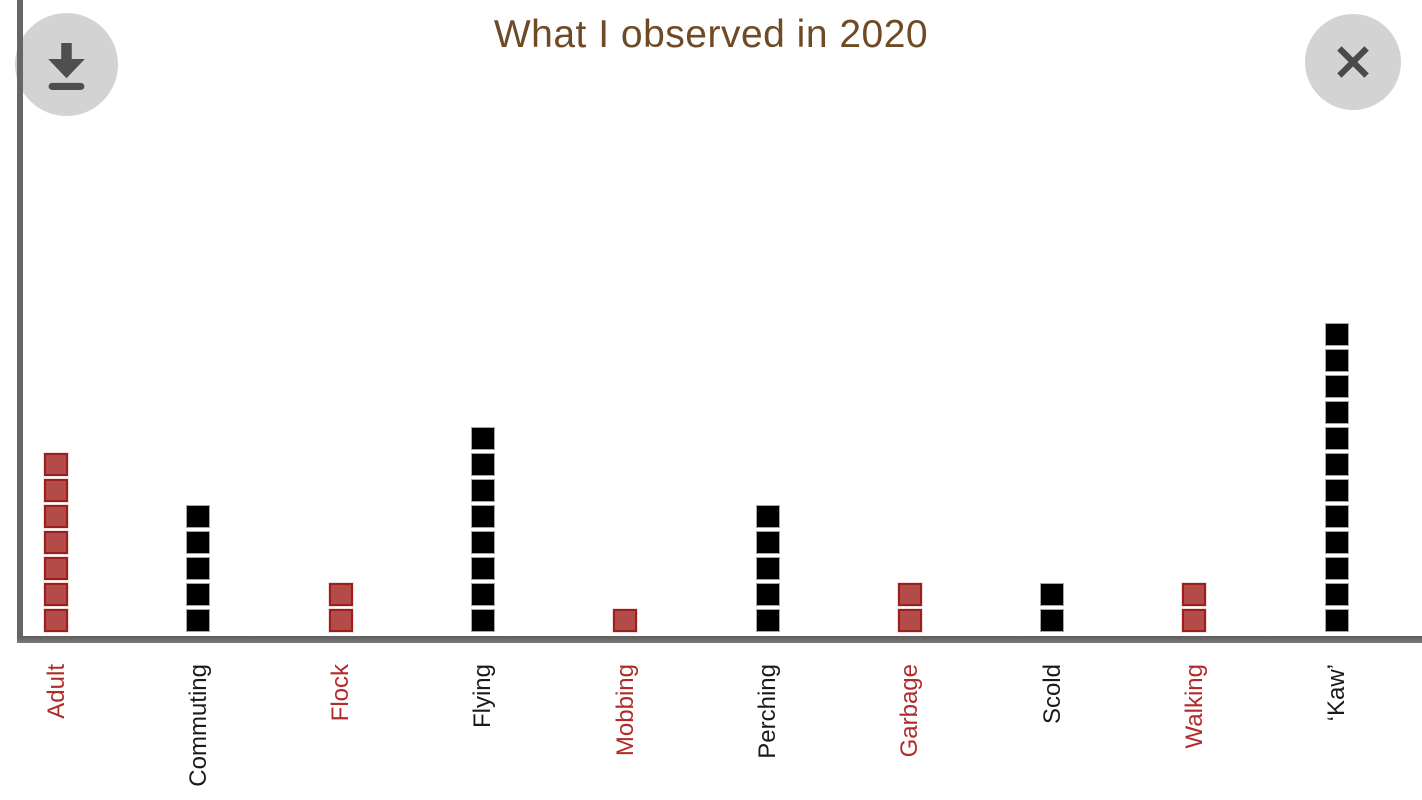 This screenshot has height=800, width=1422. What do you see at coordinates (711, 34) in the screenshot?
I see `chart-title: What I observed in 2020` at bounding box center [711, 34].